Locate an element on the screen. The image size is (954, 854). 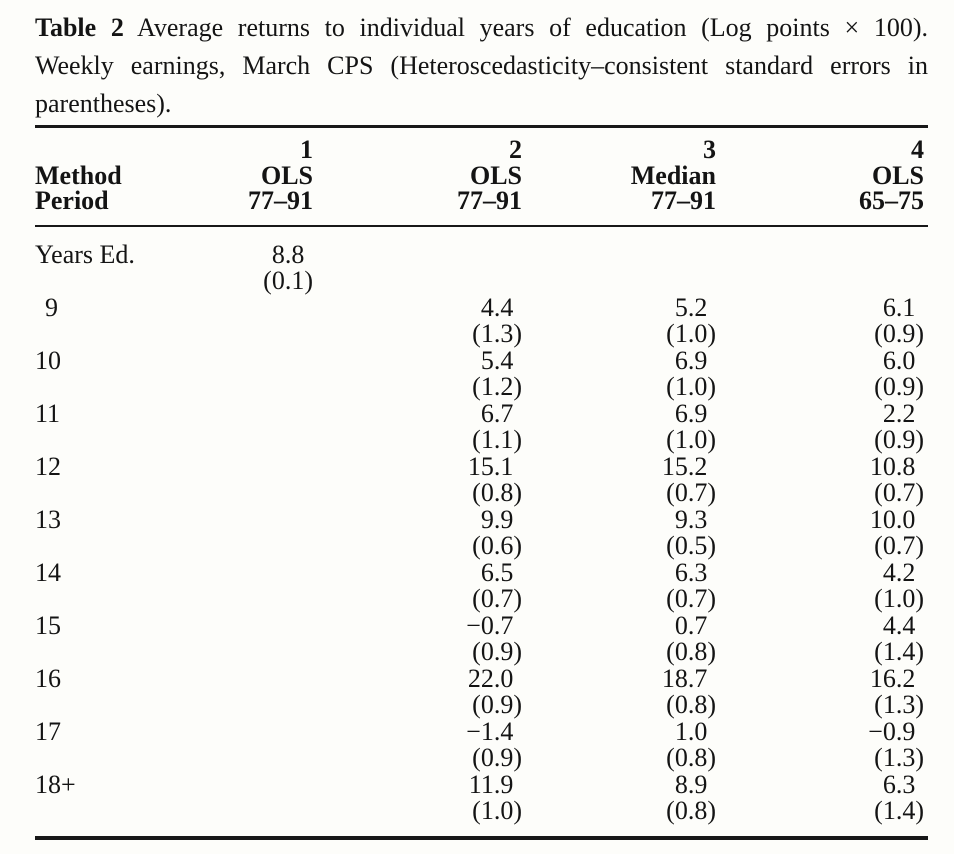
stderr-row: (1.2) (1.0) (0.9) is located at coordinates (481, 387).